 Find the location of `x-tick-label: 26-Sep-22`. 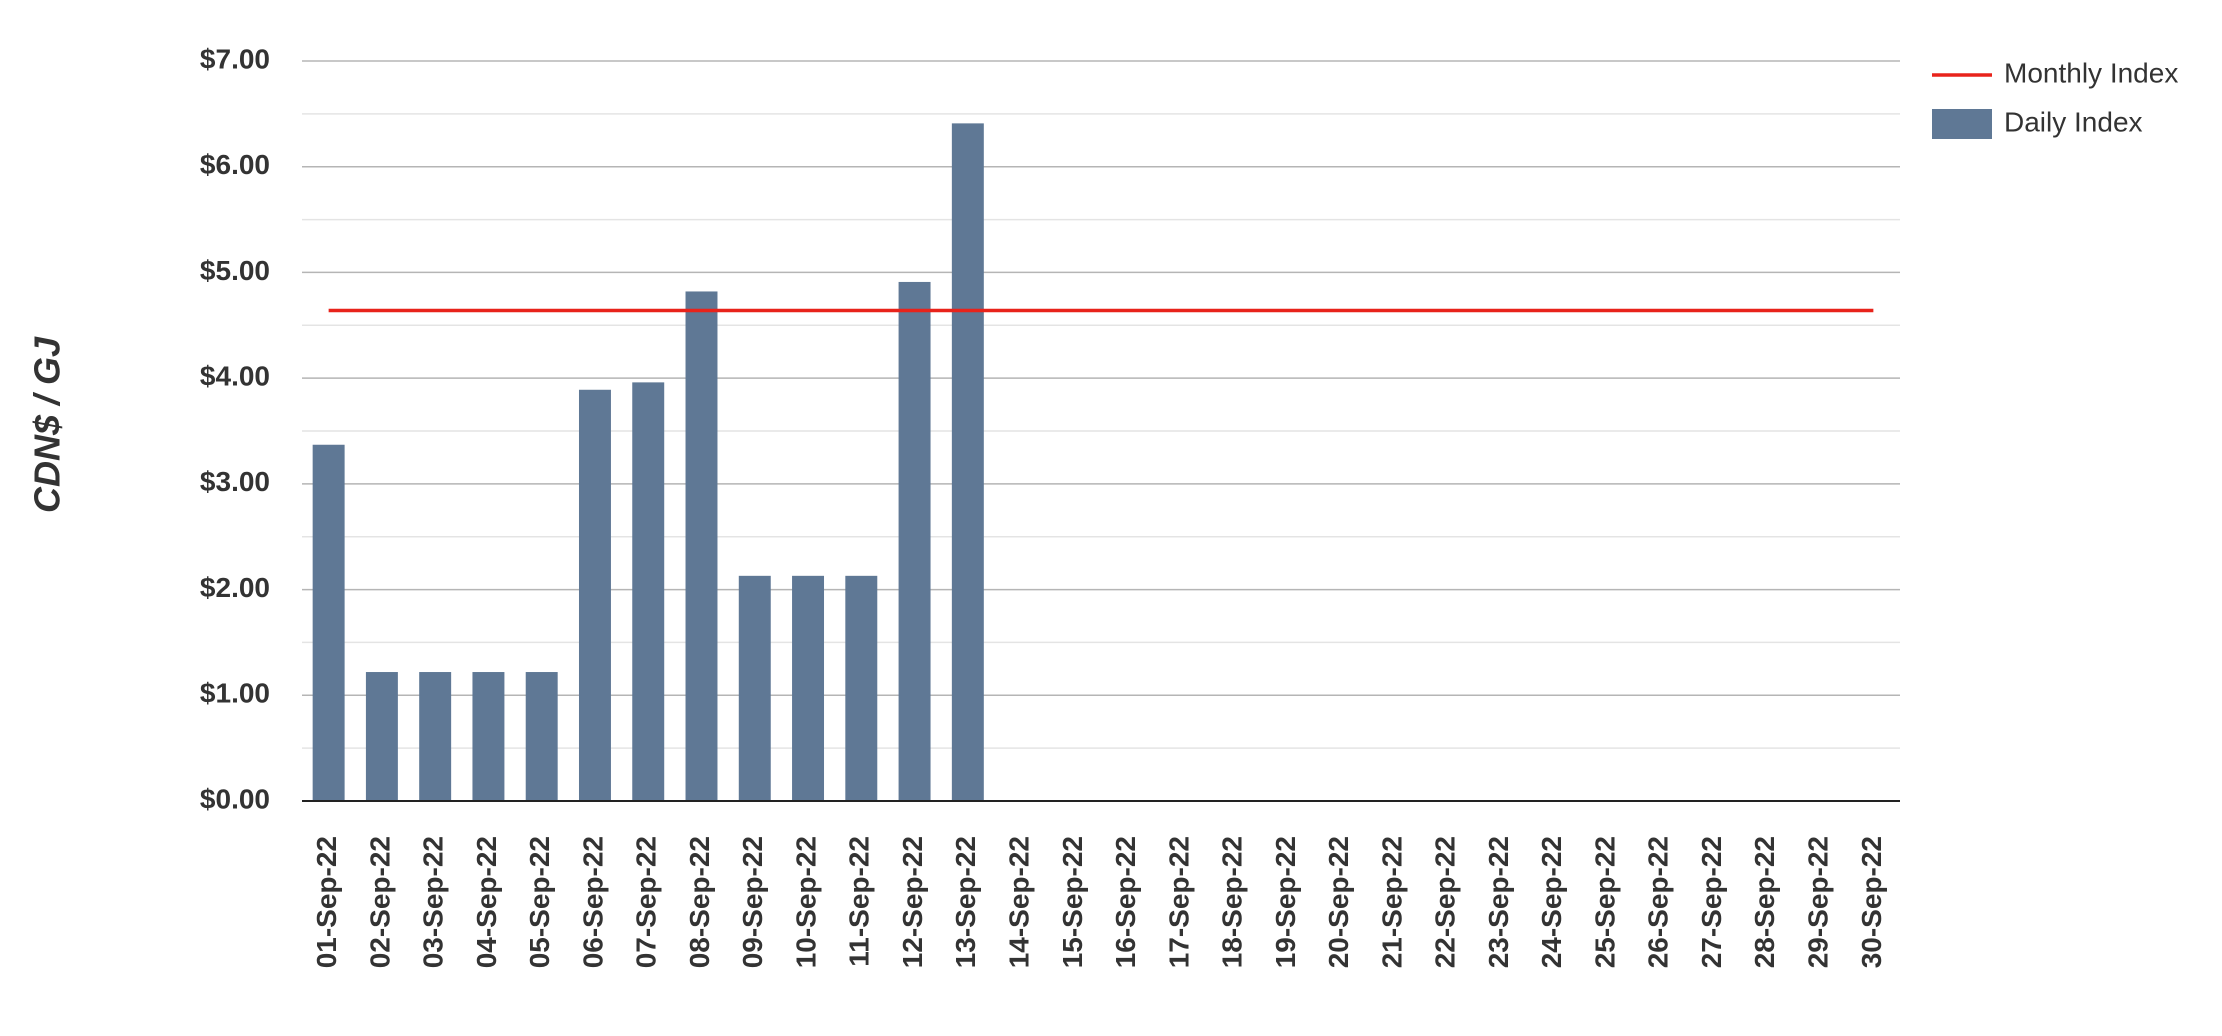

x-tick-label: 26-Sep-22 is located at coordinates (1658, 902).